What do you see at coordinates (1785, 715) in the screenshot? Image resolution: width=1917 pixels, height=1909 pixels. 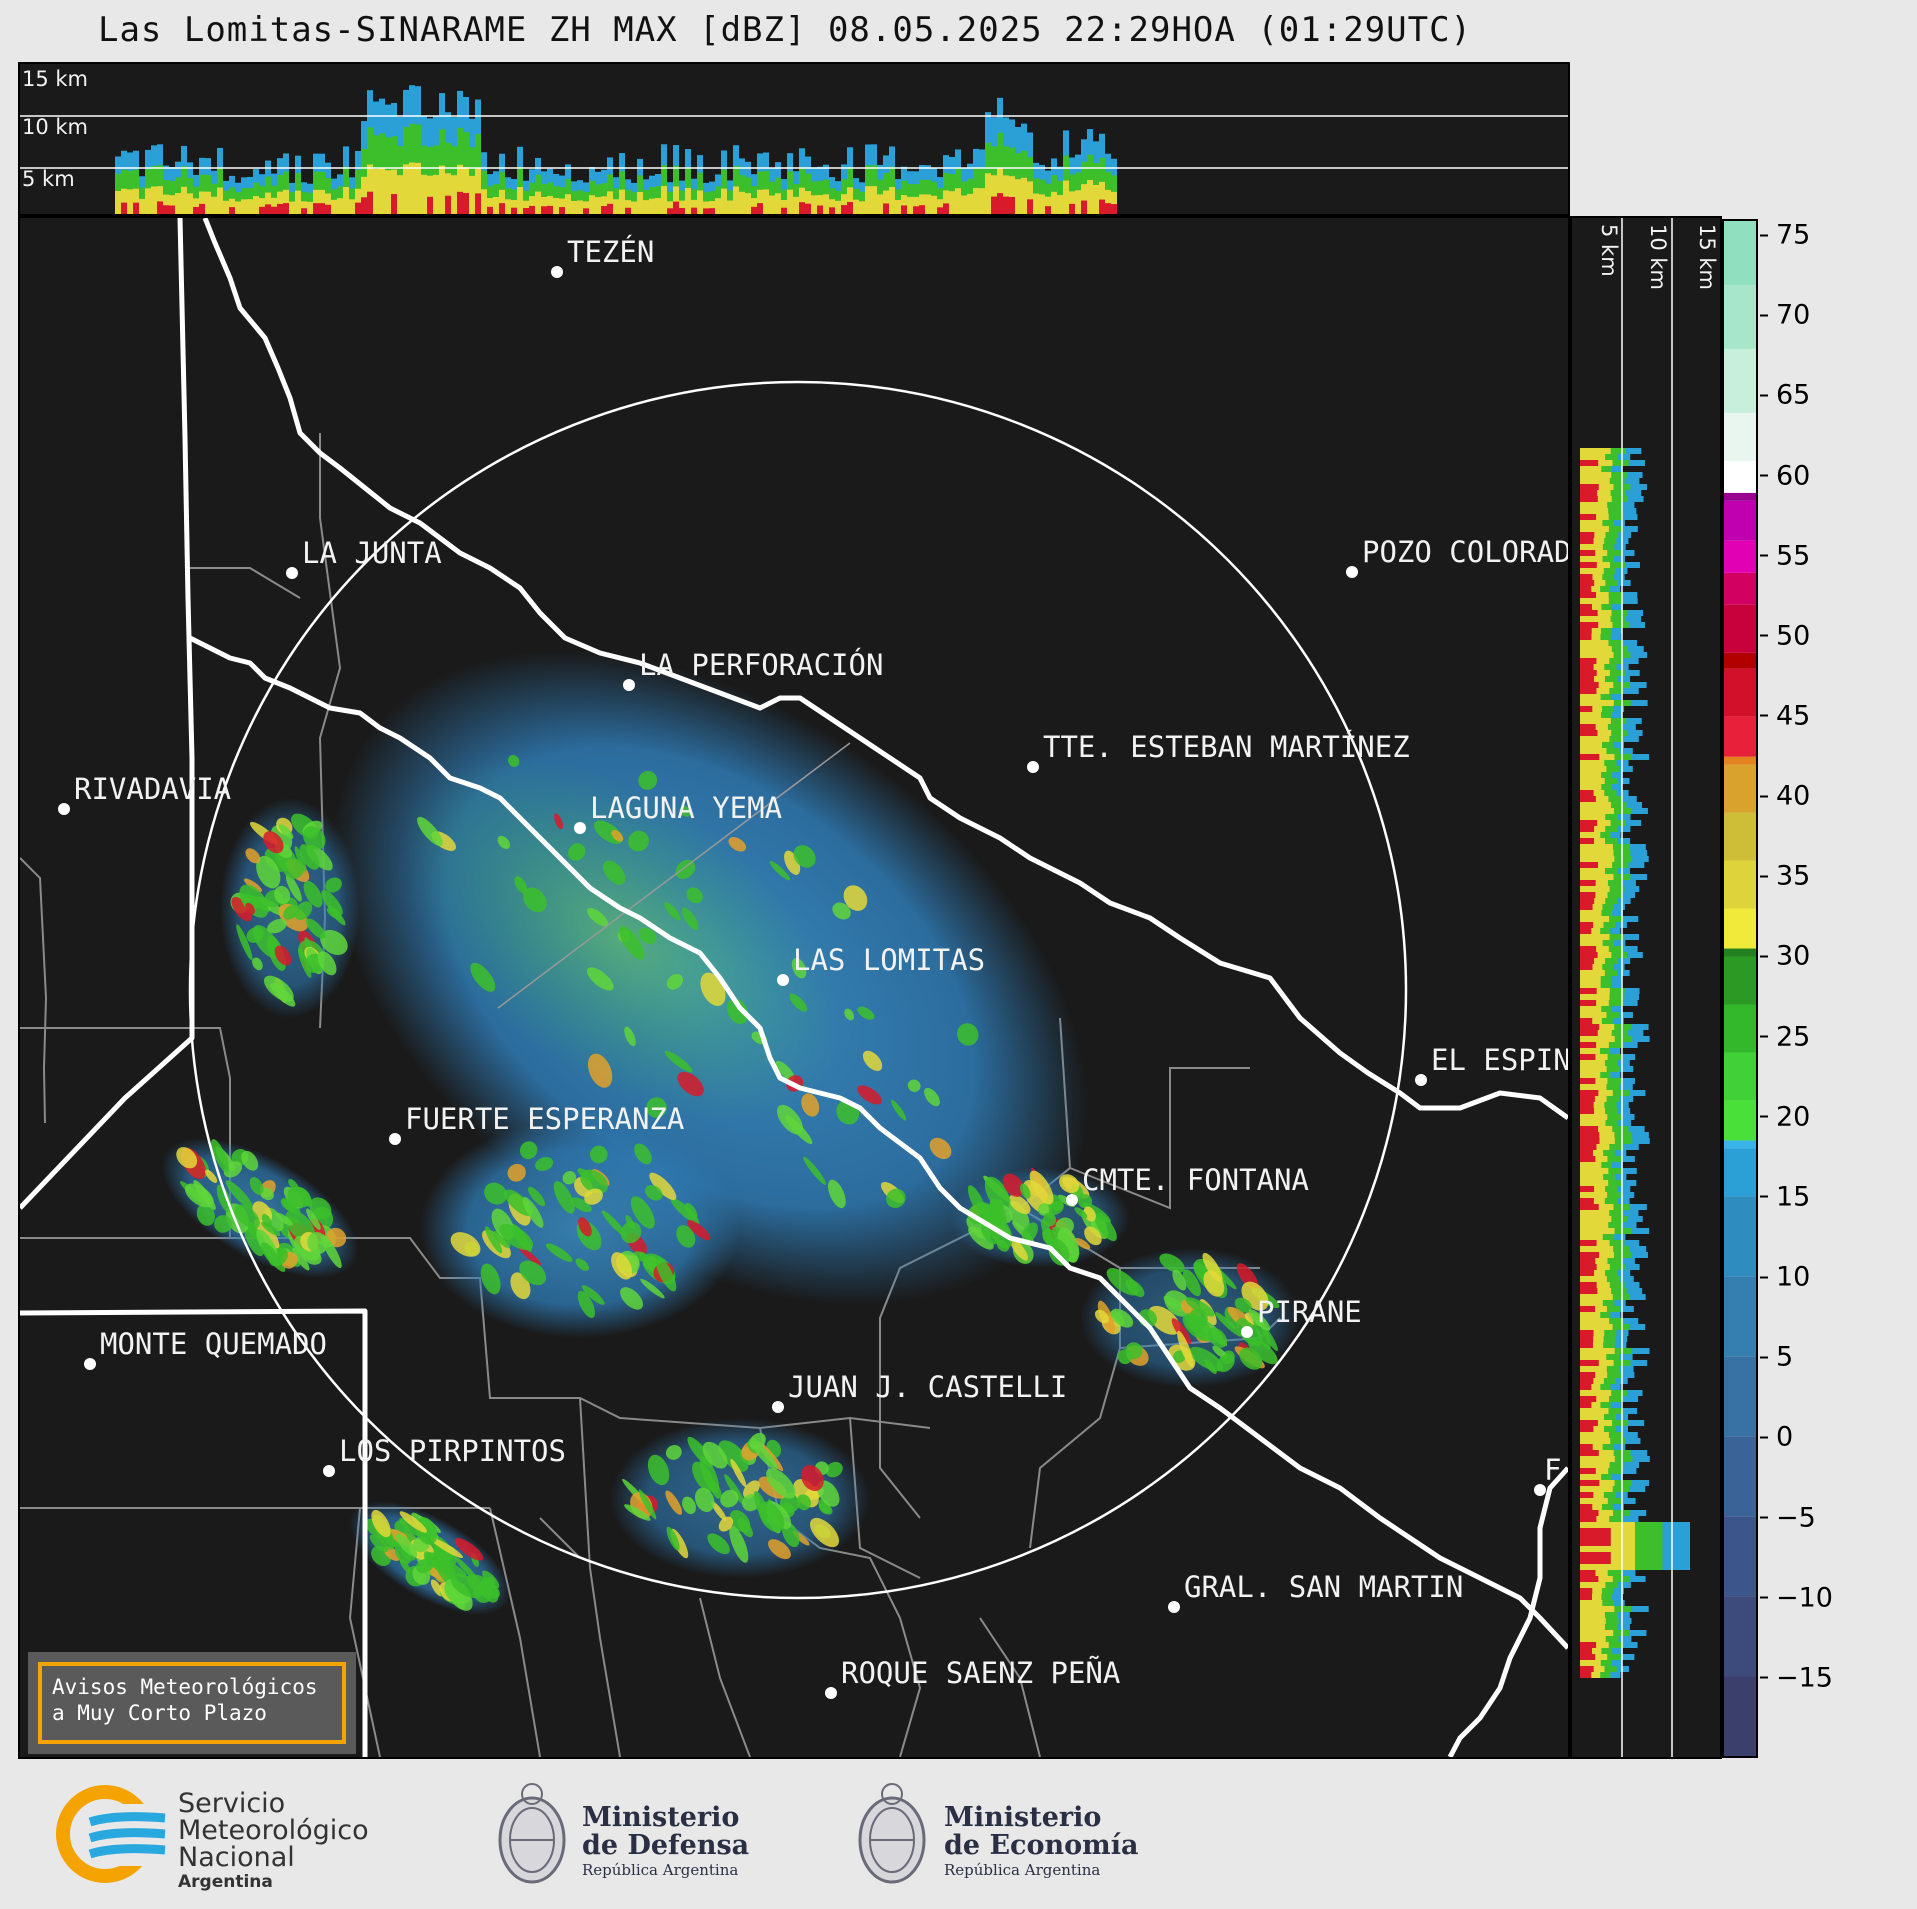 I see `colorbar-tick: 45` at bounding box center [1785, 715].